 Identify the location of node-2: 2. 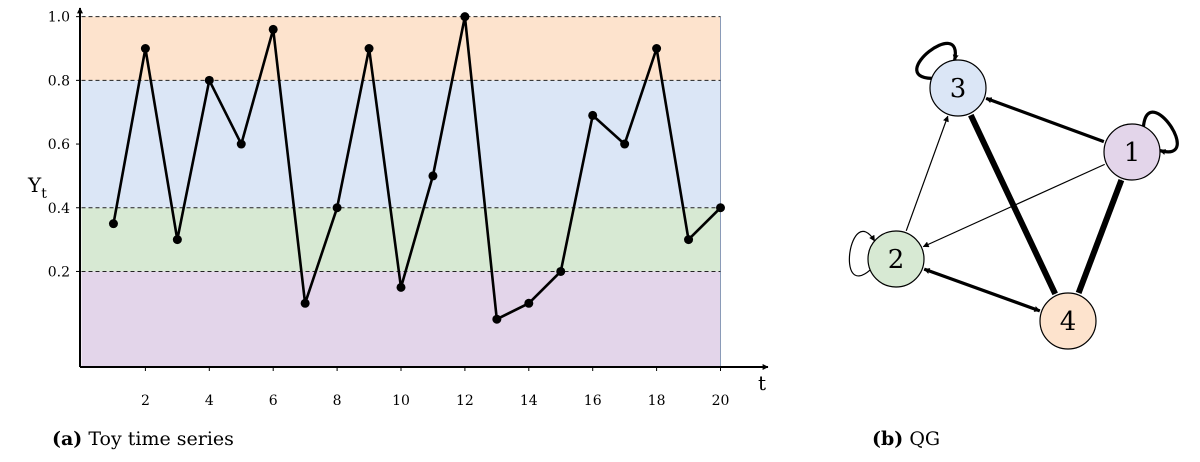
(896, 259).